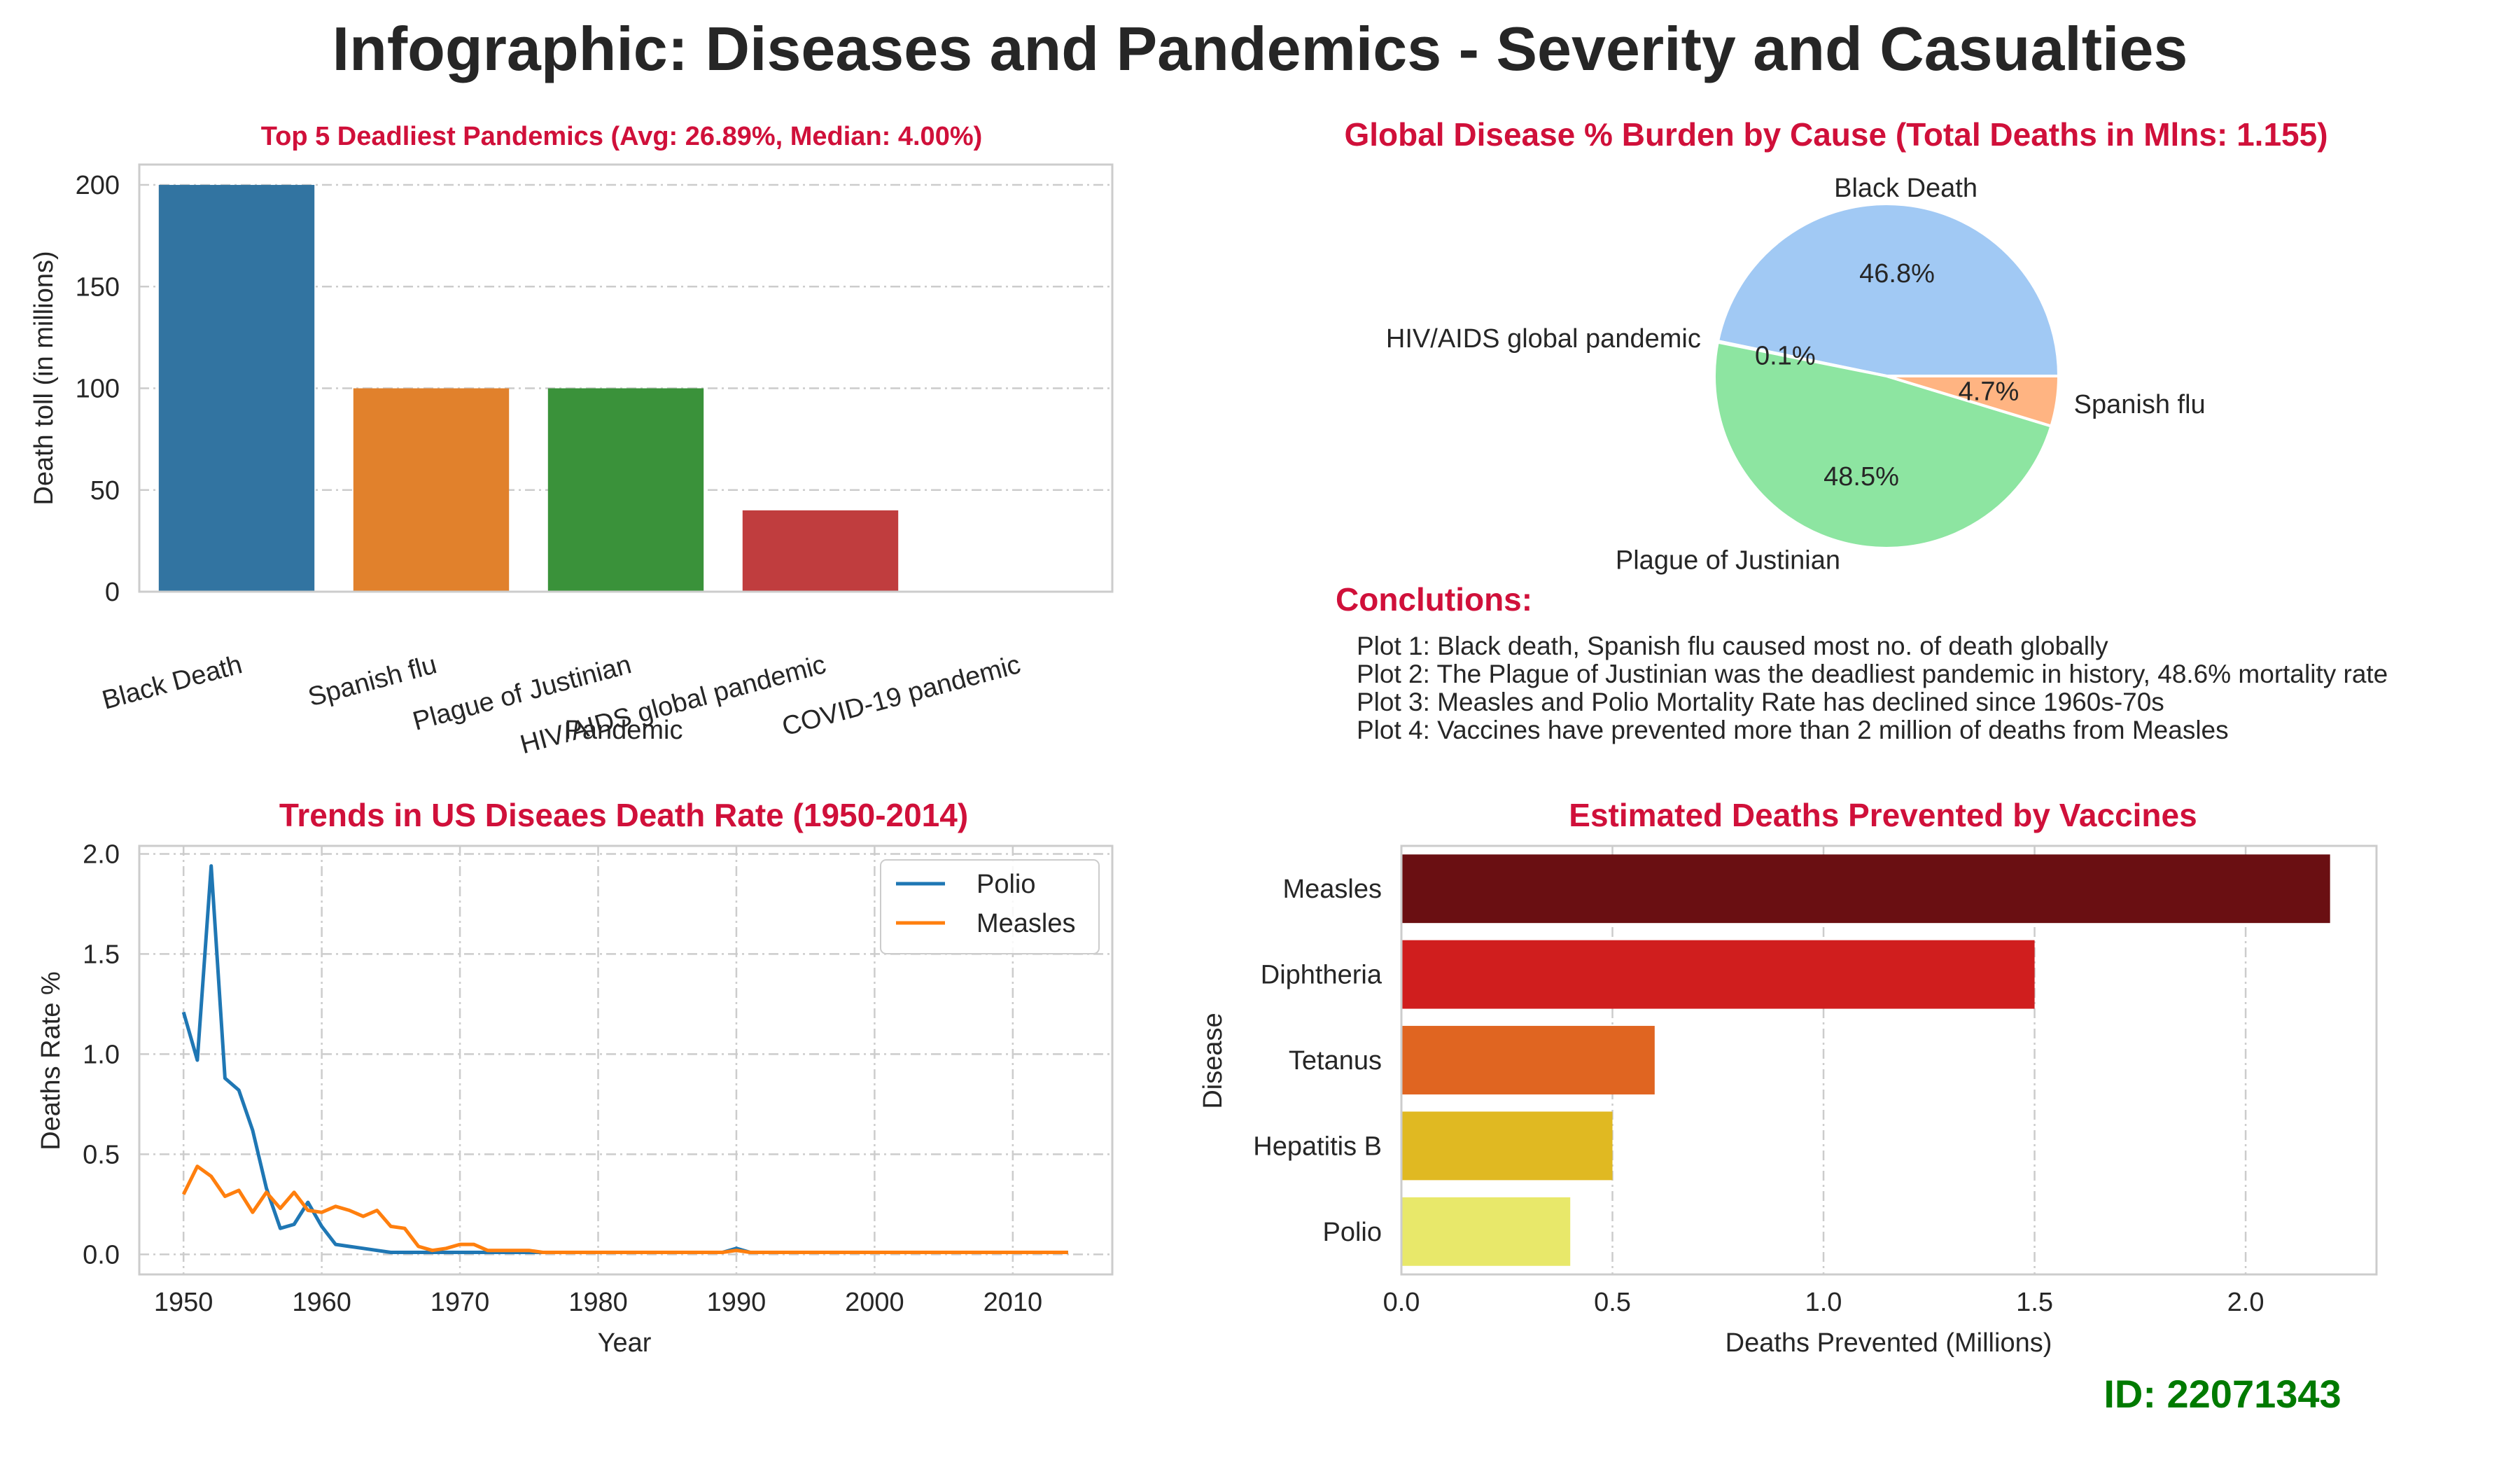 This screenshot has width=2520, height=1474. Describe the element at coordinates (112, 593) in the screenshot. I see `pandemic-y-tick-label: 0` at that location.